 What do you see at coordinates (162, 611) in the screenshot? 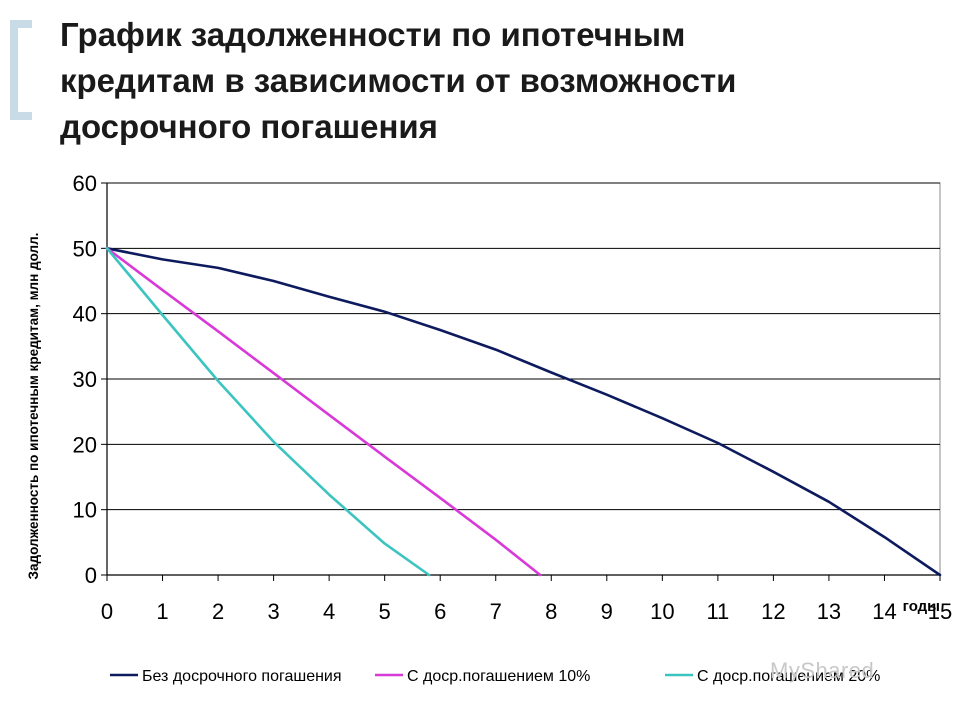
I see `x-tick-label: 1` at bounding box center [162, 611].